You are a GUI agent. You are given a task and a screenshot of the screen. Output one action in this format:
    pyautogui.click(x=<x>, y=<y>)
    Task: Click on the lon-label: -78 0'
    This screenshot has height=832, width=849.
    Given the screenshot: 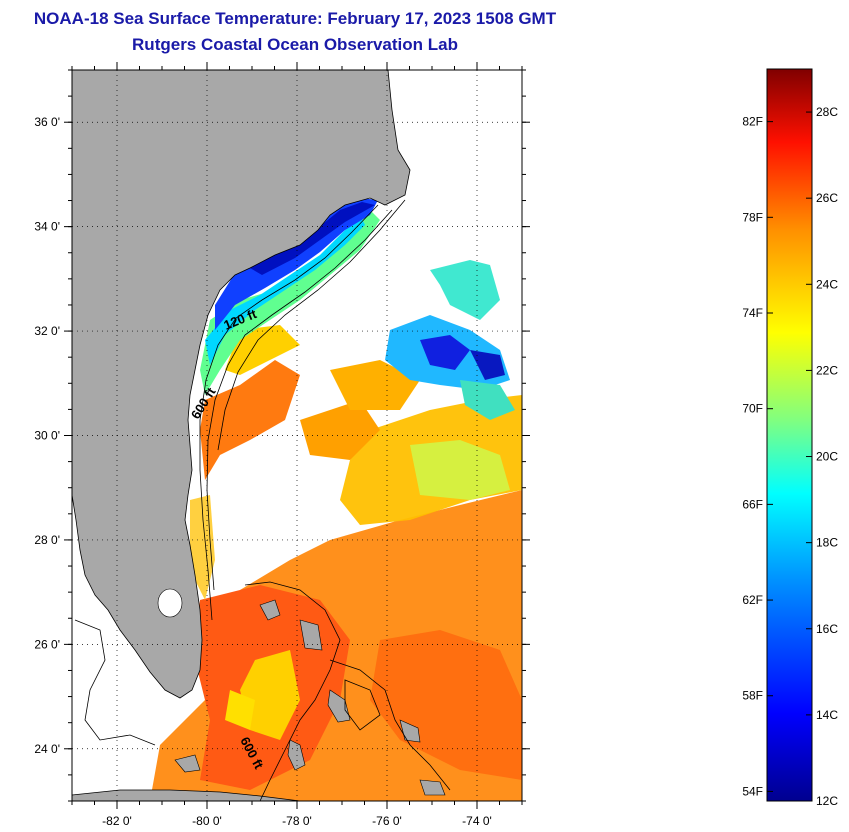 What is the action you would take?
    pyautogui.click(x=297, y=821)
    